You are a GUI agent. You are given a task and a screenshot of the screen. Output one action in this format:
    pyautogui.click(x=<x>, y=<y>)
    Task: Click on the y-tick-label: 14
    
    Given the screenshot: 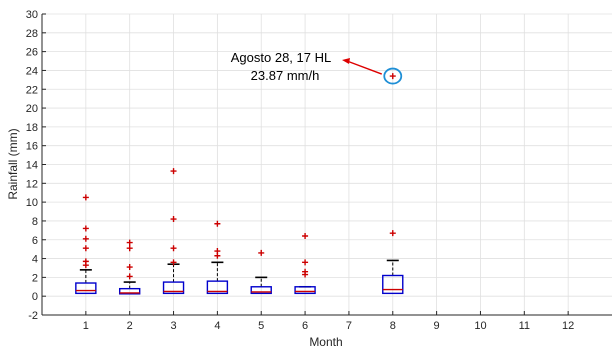 What is the action you would take?
    pyautogui.click(x=32, y=166)
    